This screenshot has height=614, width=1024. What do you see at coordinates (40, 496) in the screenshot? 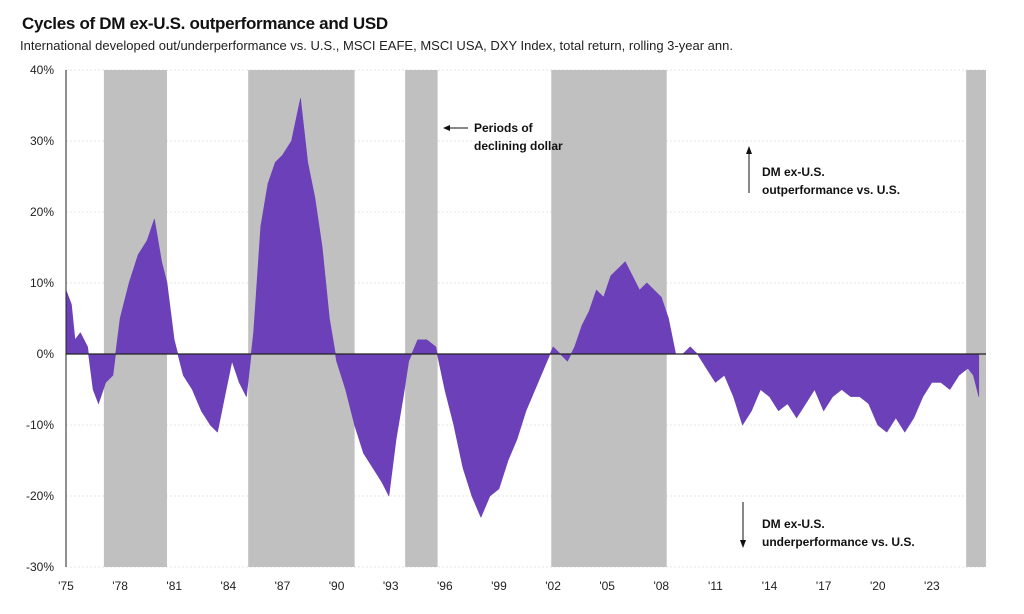
I see `y-tick-label: -20%` at bounding box center [40, 496].